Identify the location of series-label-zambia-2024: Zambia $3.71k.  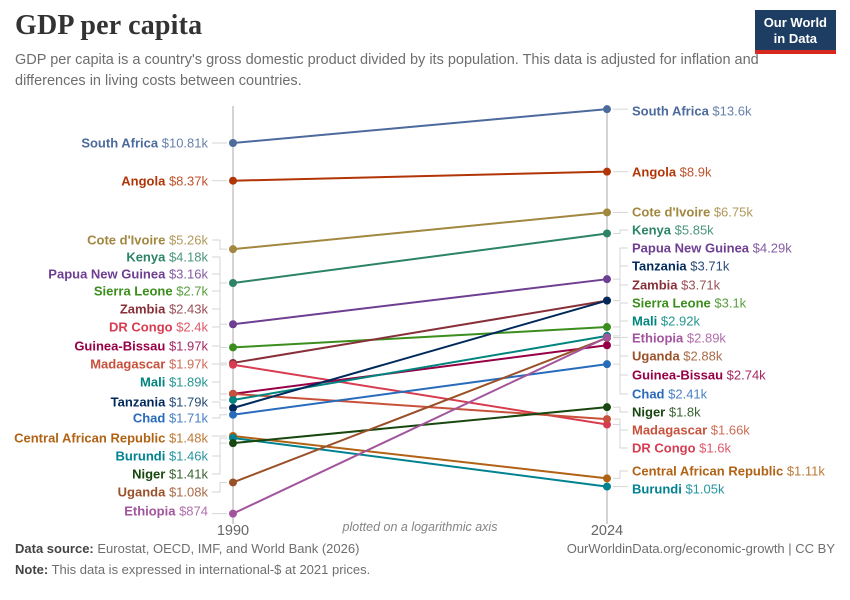
(676, 285).